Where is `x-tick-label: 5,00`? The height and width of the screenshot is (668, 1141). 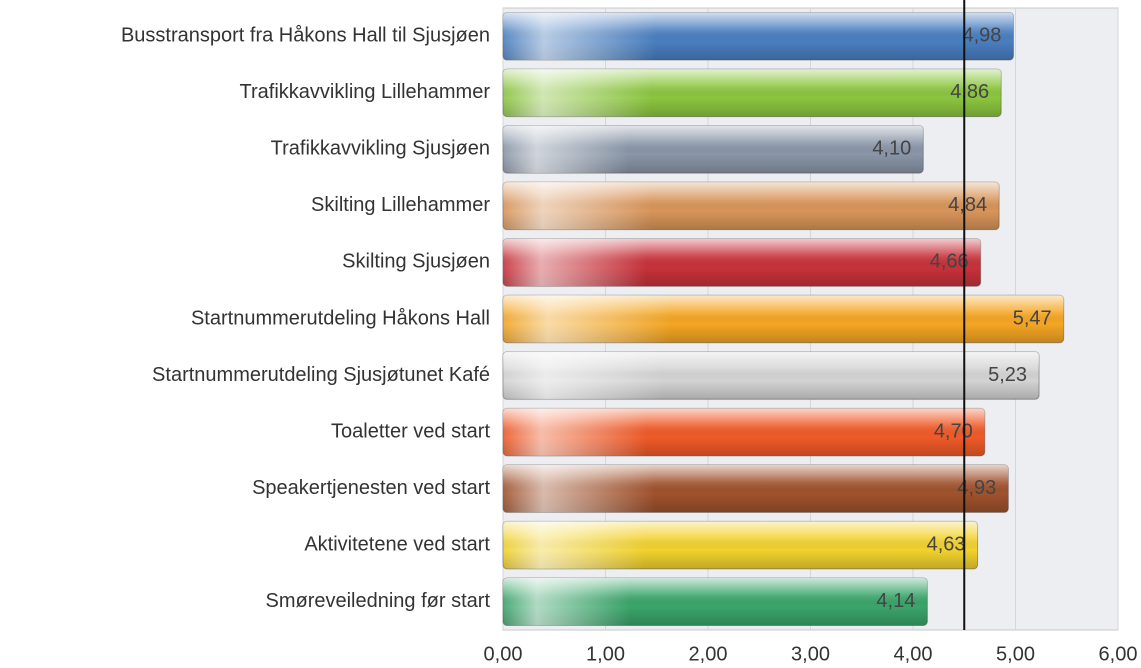 x-tick-label: 5,00 is located at coordinates (1015, 654).